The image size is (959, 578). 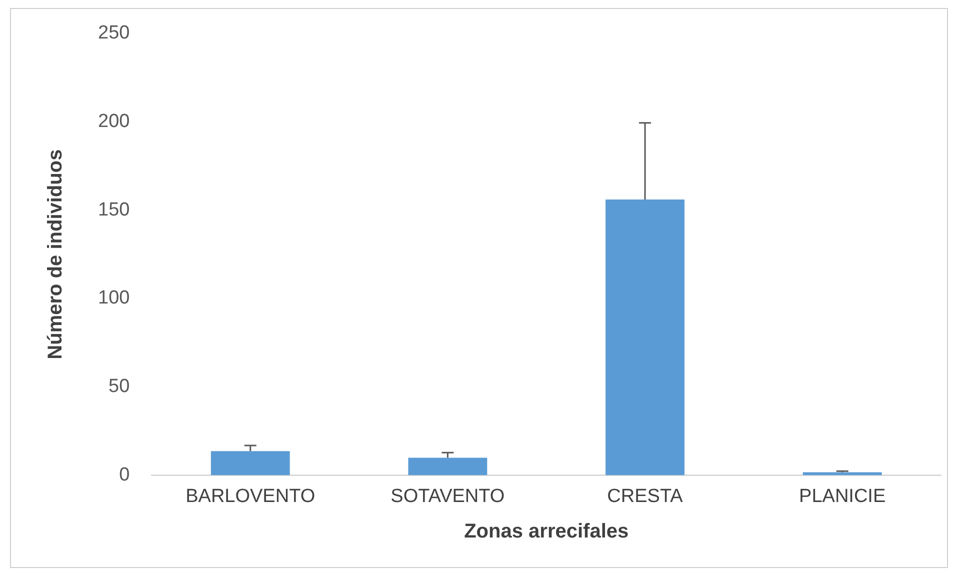 I want to click on y-axis-title: Número de individuos, so click(x=55, y=254).